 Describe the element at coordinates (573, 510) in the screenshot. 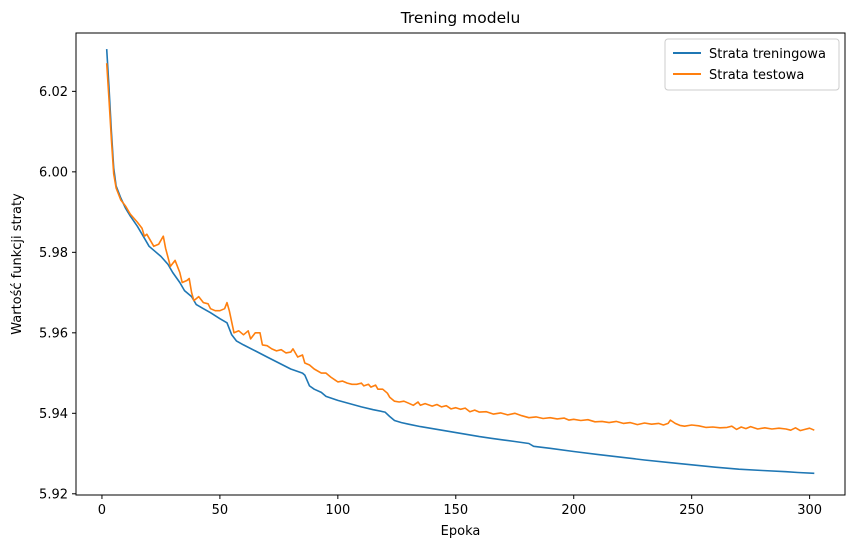

I see `x-tick-label: 200` at that location.